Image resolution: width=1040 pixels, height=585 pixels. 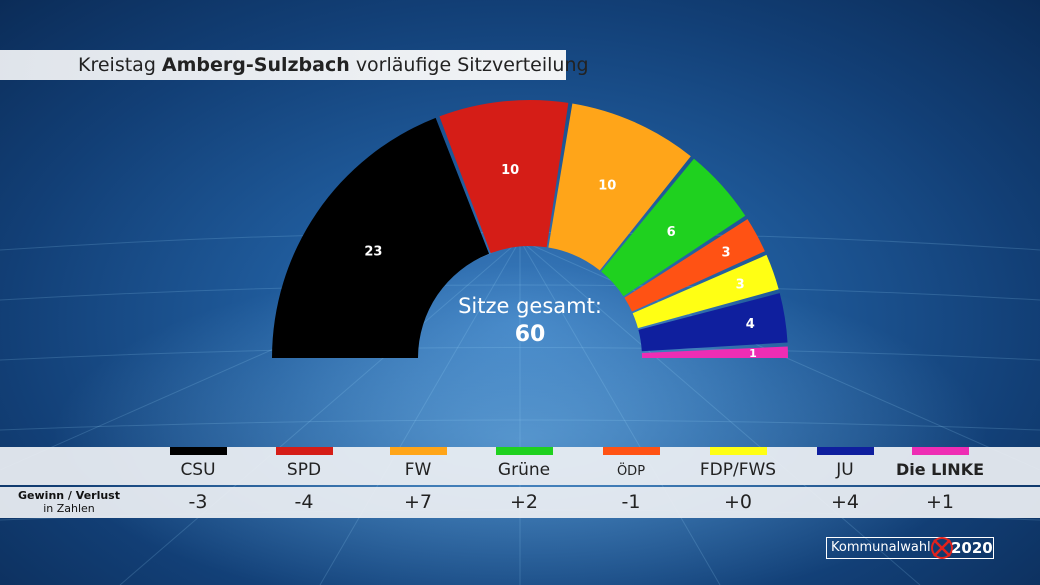 I want to click on seat-segment-ödp, so click(x=694, y=265).